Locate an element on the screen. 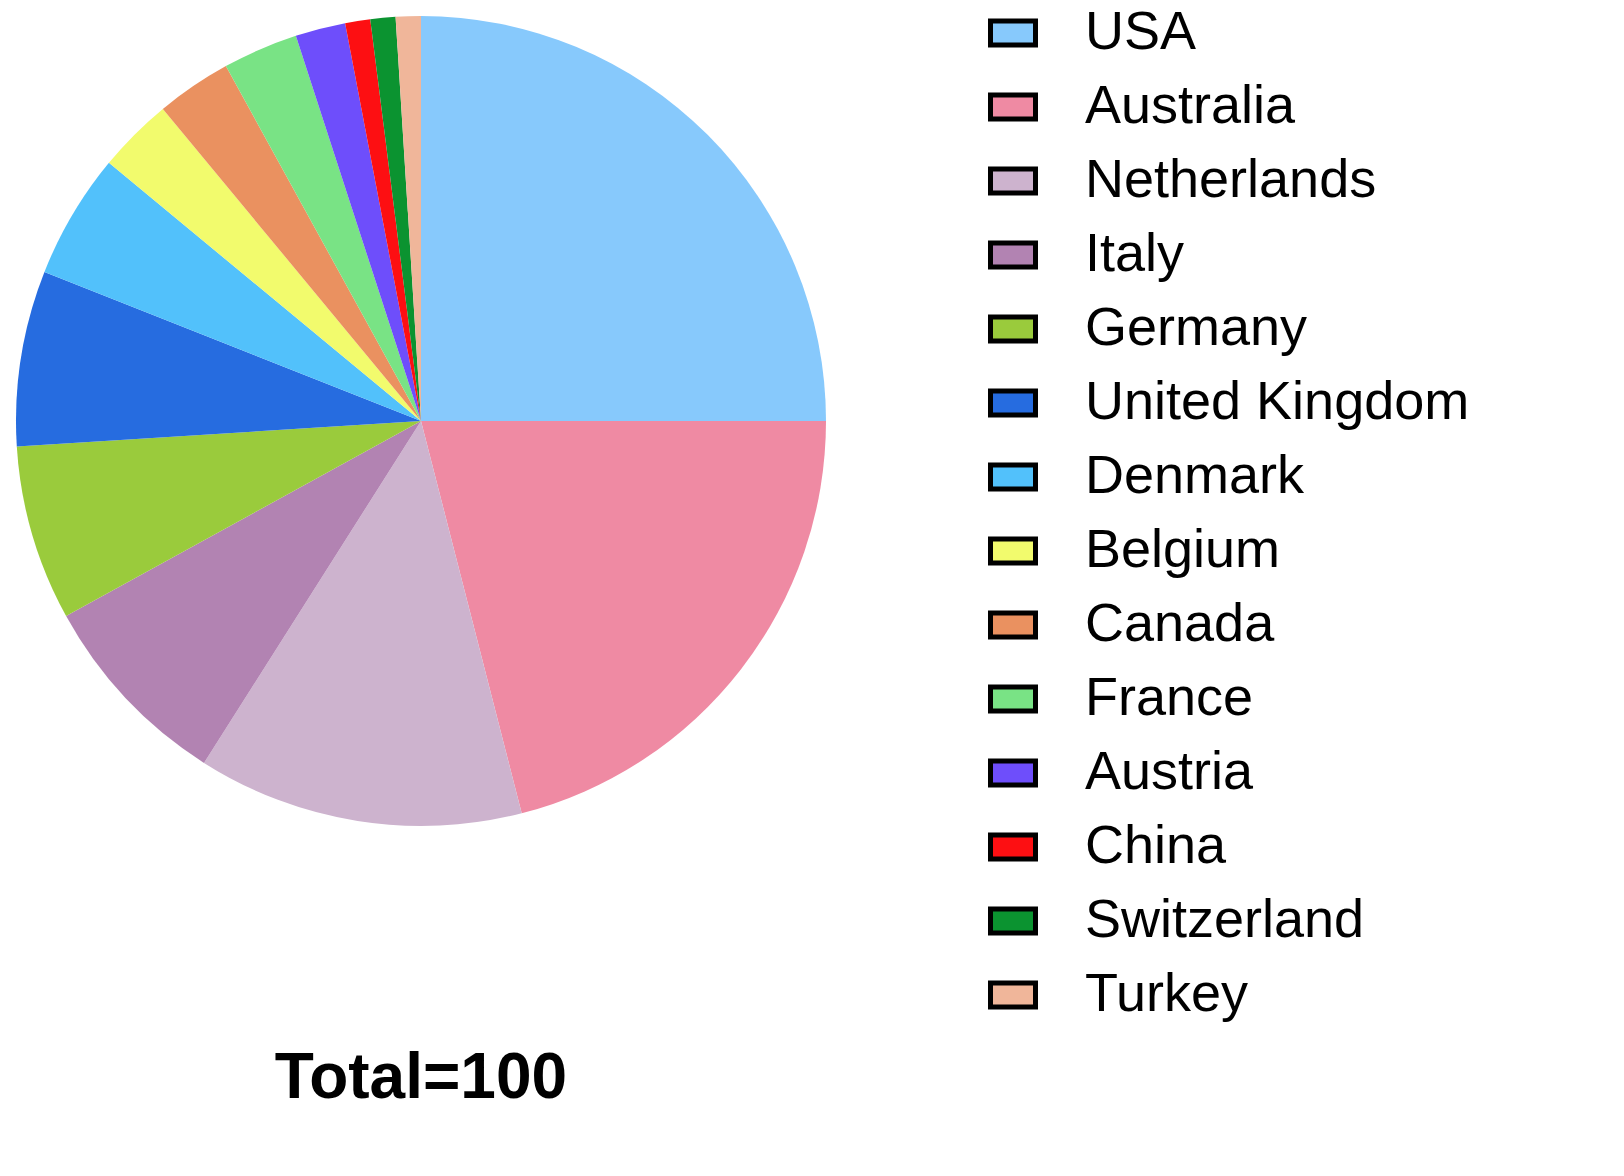 This screenshot has height=1176, width=1624. legend-label: Canada is located at coordinates (1180, 622).